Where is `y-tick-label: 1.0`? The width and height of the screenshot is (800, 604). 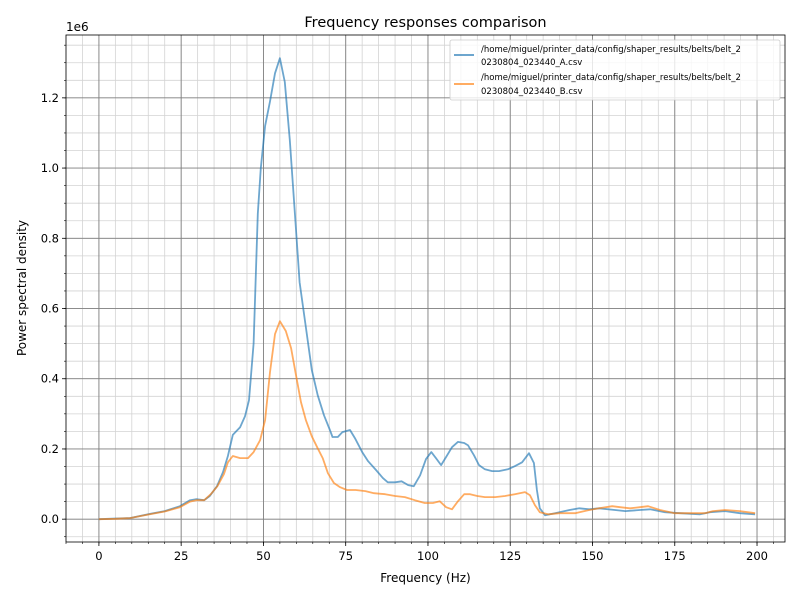 y-tick-label: 1.0 is located at coordinates (50, 168).